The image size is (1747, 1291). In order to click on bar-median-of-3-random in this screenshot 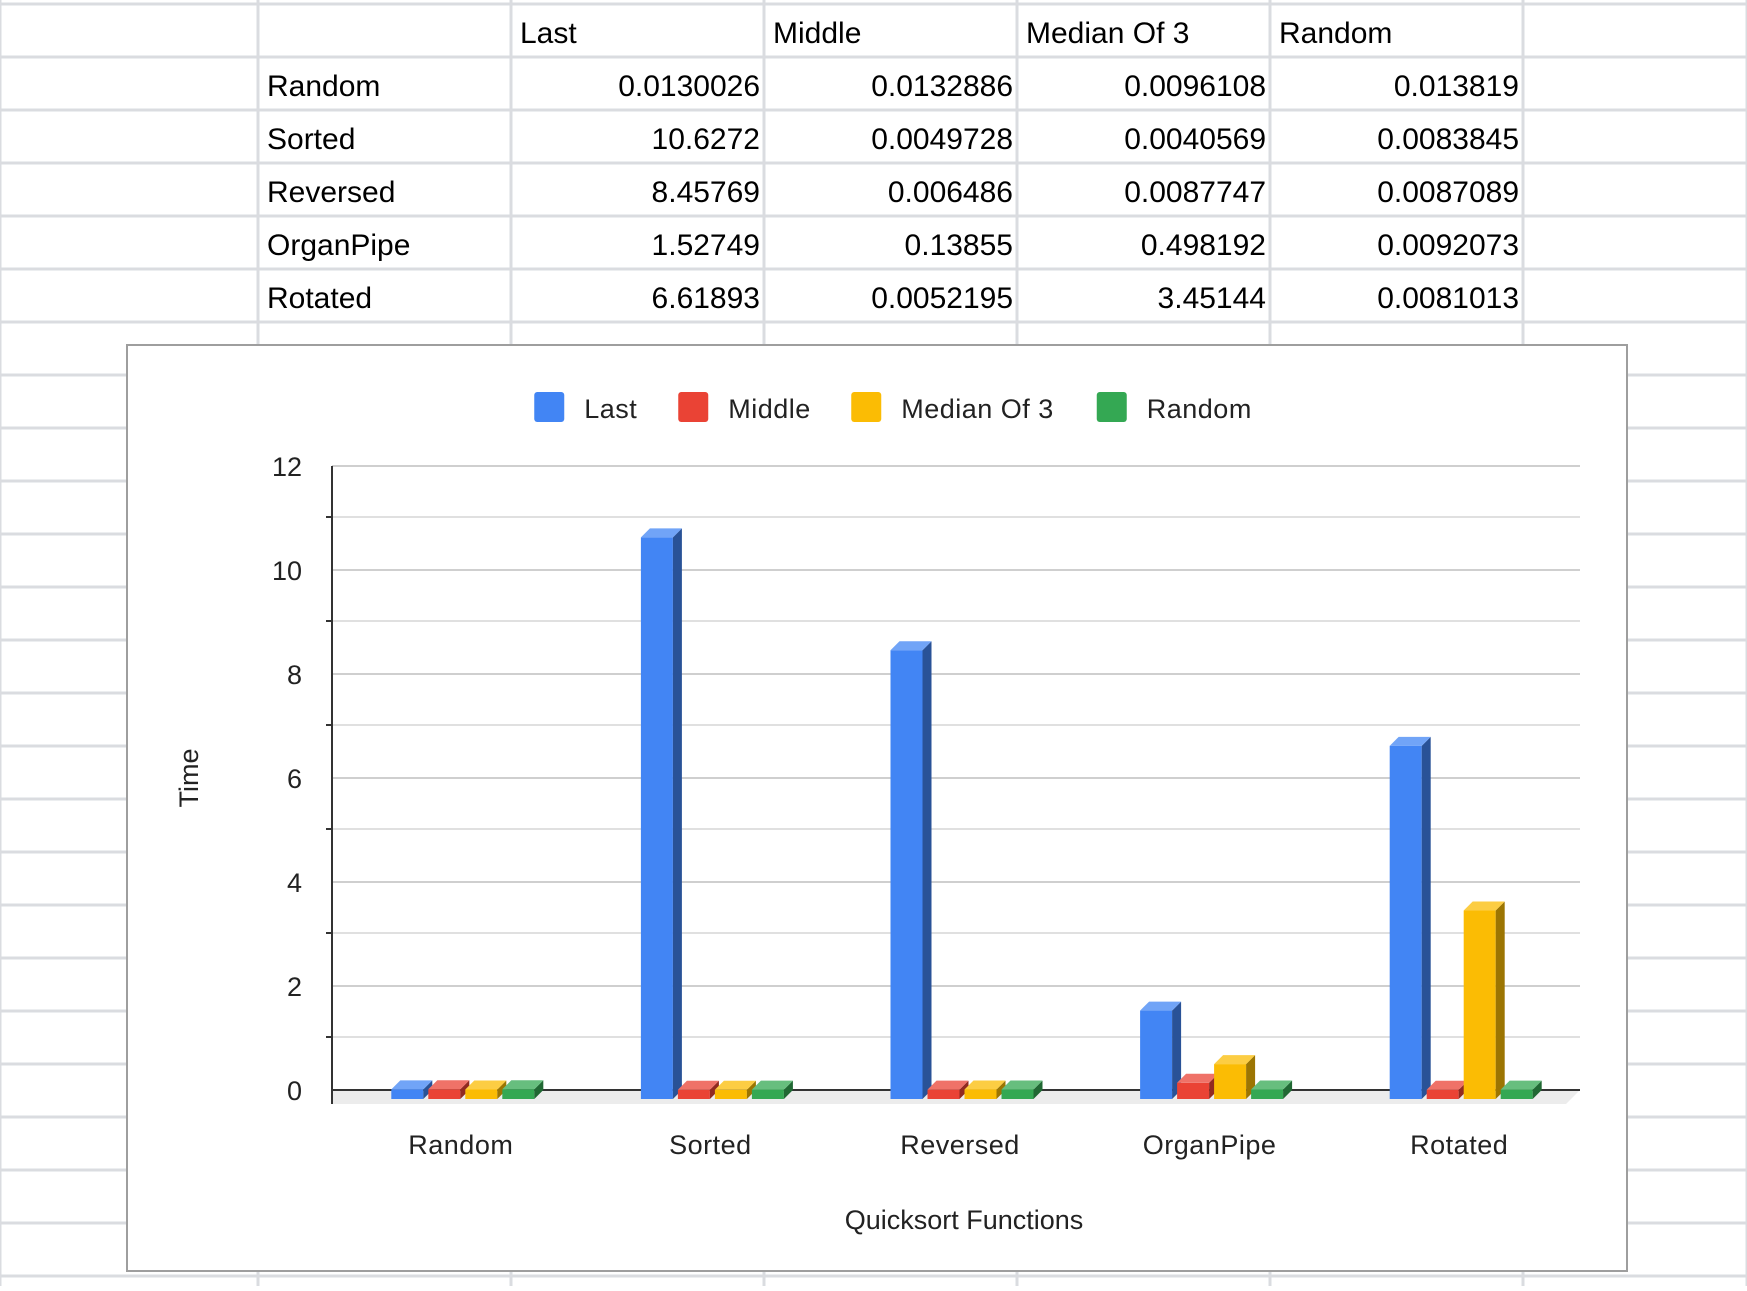, I will do `click(486, 1089)`.